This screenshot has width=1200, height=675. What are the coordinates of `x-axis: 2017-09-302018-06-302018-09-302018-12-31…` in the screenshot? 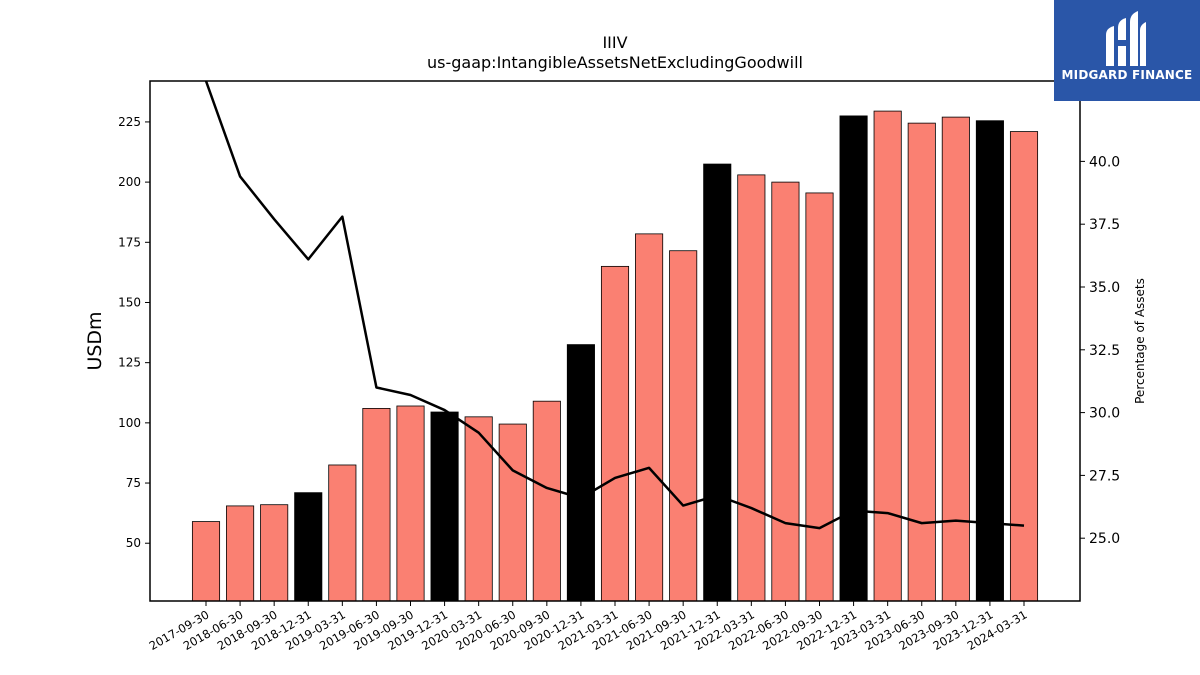 It's located at (588, 627).